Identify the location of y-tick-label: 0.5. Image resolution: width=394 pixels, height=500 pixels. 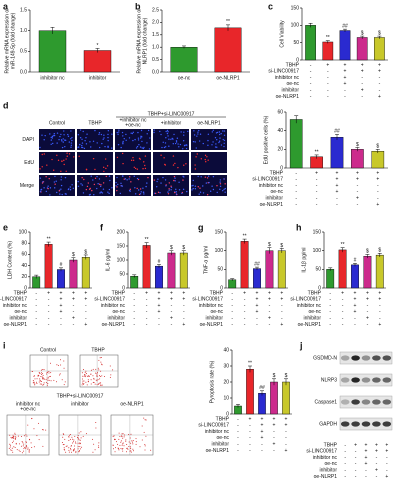
(155, 60).